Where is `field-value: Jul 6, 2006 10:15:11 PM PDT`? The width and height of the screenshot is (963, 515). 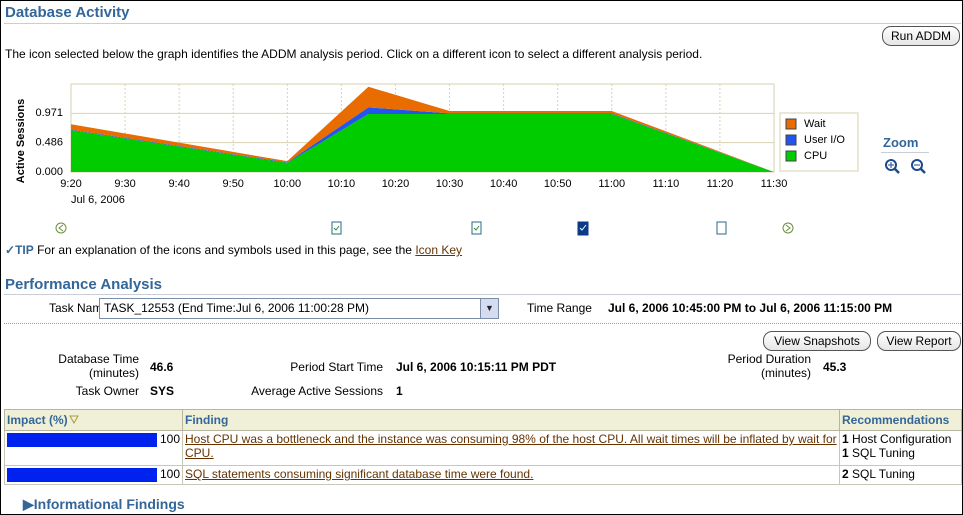 field-value: Jul 6, 2006 10:15:11 PM PDT is located at coordinates (476, 367).